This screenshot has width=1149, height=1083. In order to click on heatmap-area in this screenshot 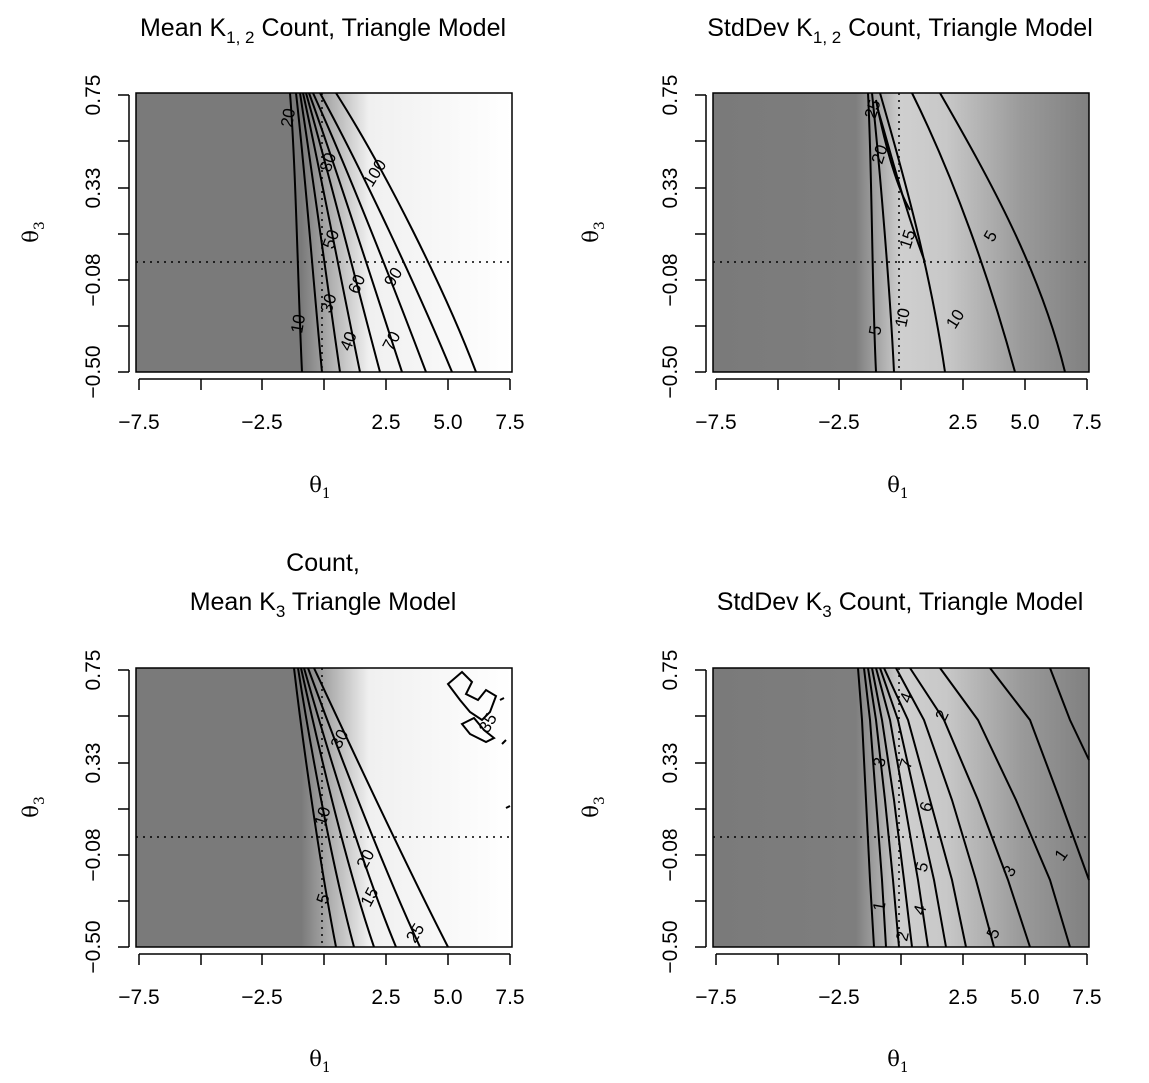, I will do `click(901, 807)`.